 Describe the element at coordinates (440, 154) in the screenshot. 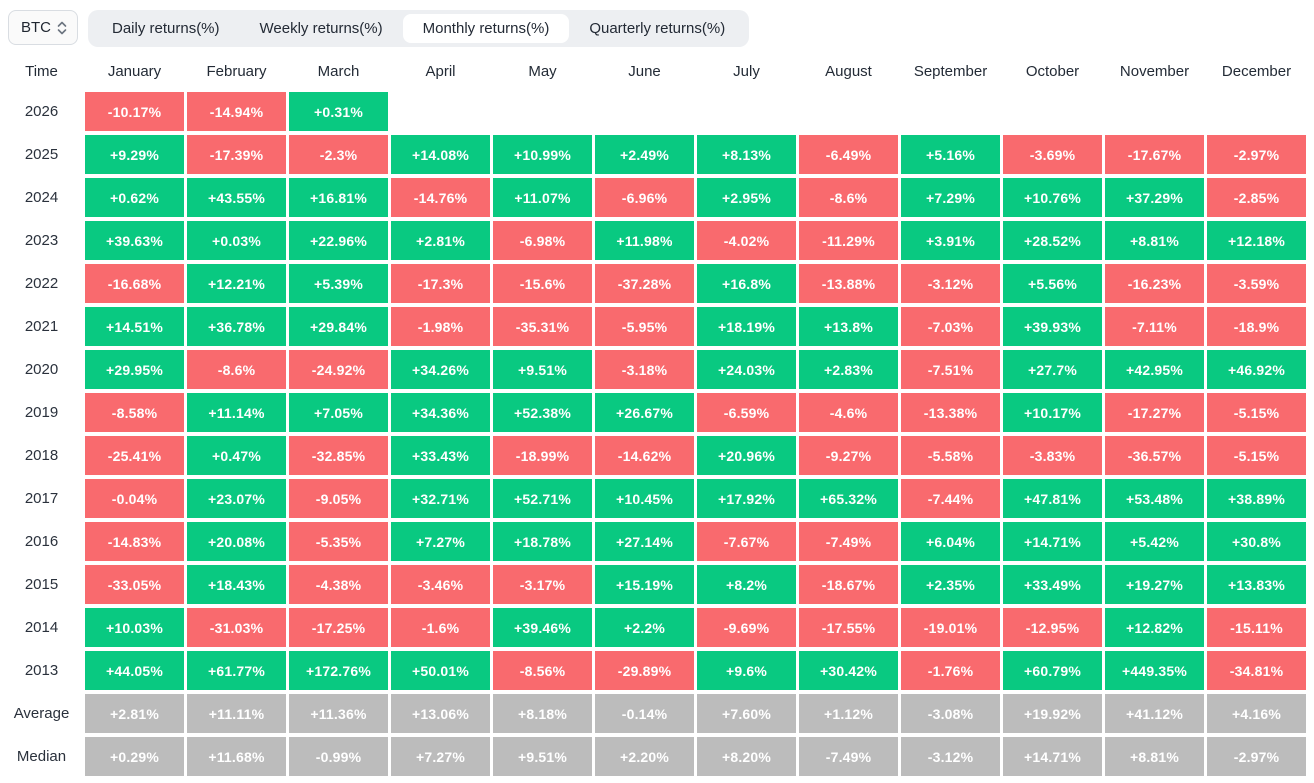

I see `return-cell-2025-april: +14.08%` at that location.